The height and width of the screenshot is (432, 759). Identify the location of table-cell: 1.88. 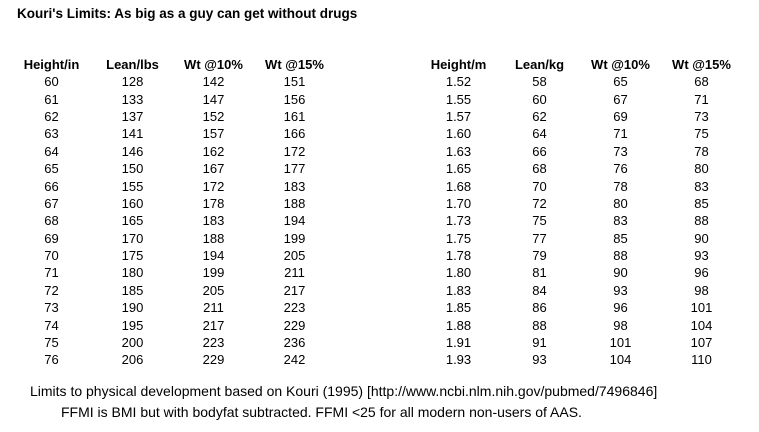
(458, 325).